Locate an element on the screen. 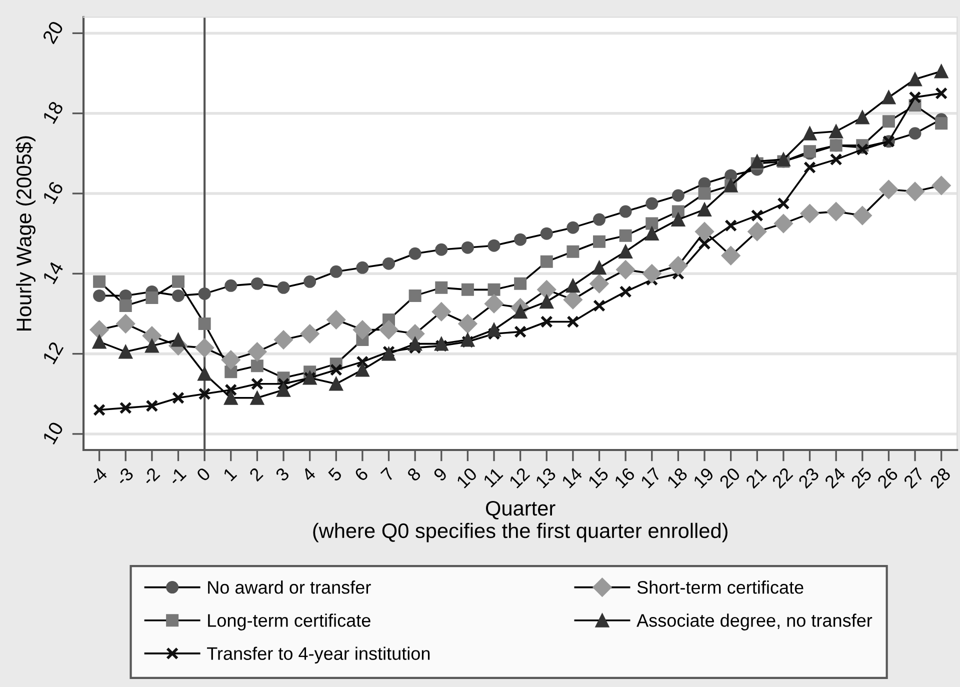 This screenshot has height=687, width=960. x-tick-label: 20 is located at coordinates (729, 477).